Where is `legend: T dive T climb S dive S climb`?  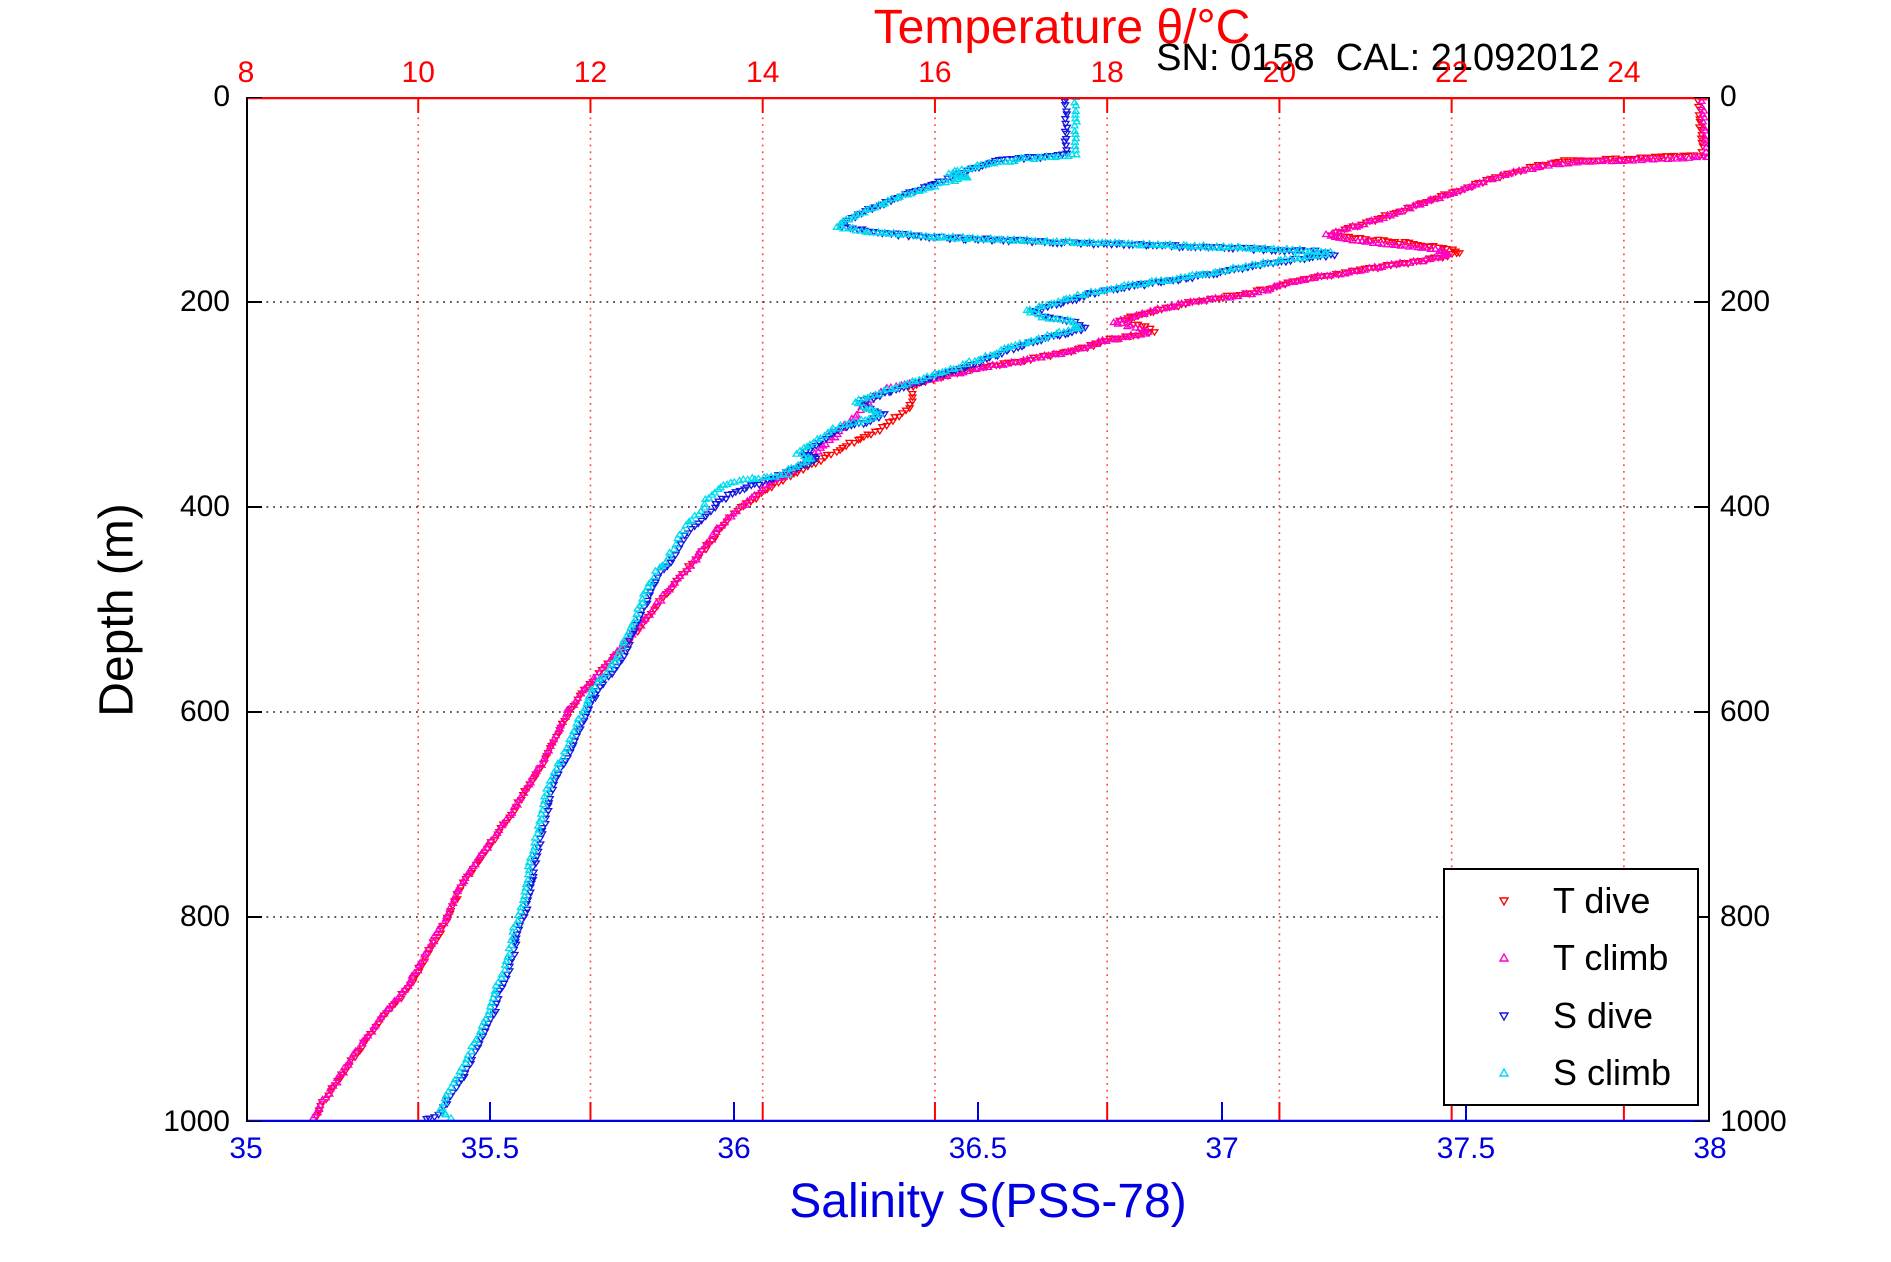 legend: T dive T climb S dive S climb is located at coordinates (1571, 987).